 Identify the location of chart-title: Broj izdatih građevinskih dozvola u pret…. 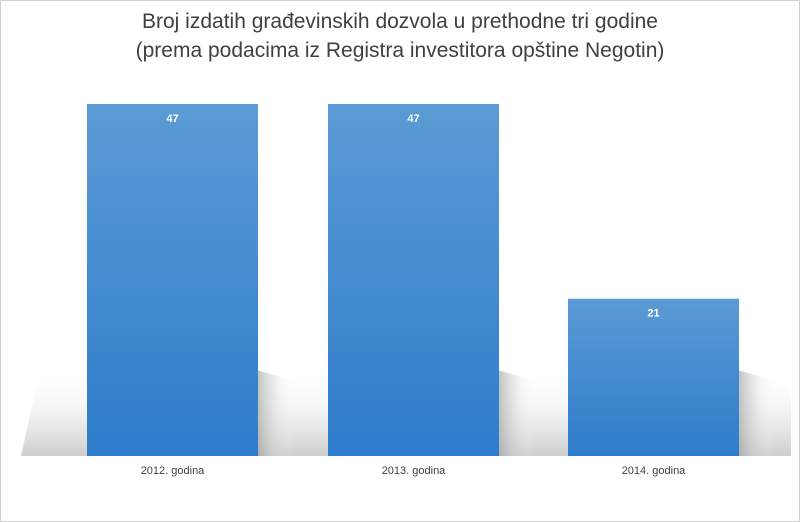
(400, 36).